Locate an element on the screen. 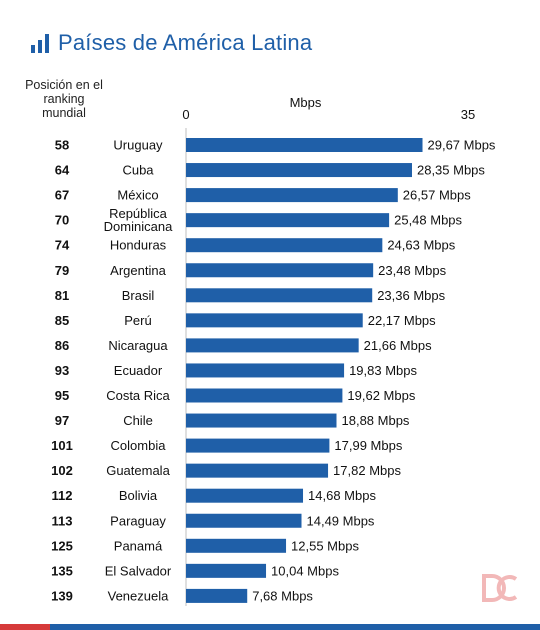 This screenshot has width=540, height=630. x-tick-label: 35 is located at coordinates (468, 114).